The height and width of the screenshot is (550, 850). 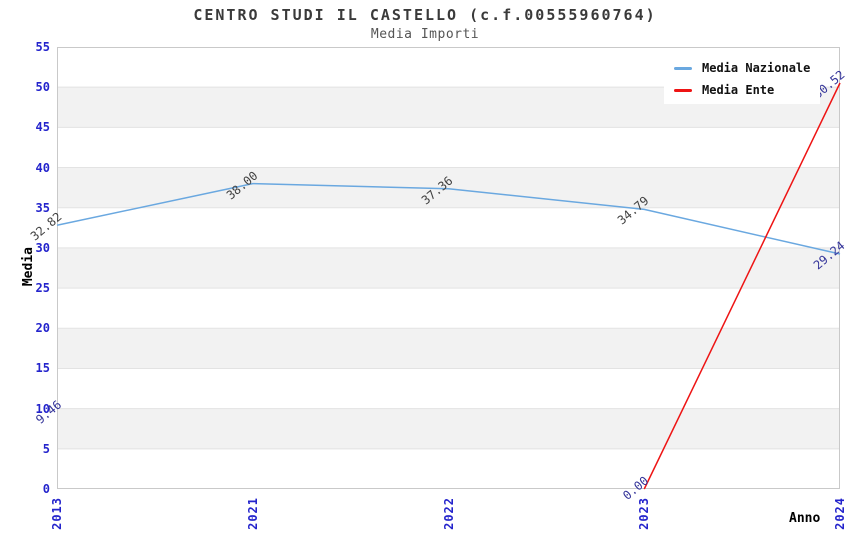 What do you see at coordinates (42, 247) in the screenshot?
I see `y-tick-label: 30` at bounding box center [42, 247].